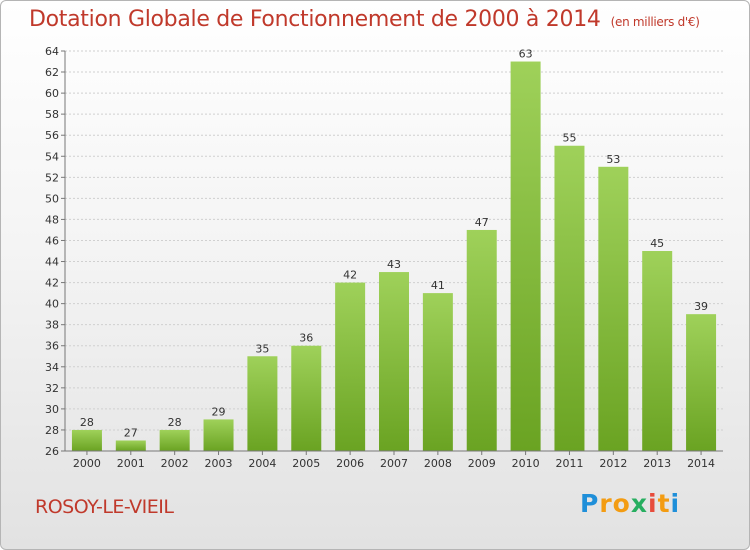 This screenshot has height=550, width=750. I want to click on y-tick-label: 32, so click(52, 388).